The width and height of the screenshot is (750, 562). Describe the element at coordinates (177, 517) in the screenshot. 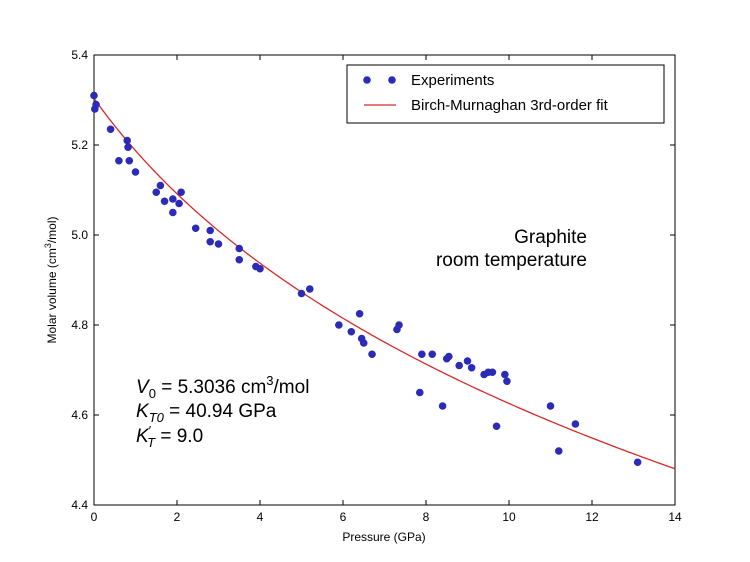

I see `x-tick-label: 2` at that location.